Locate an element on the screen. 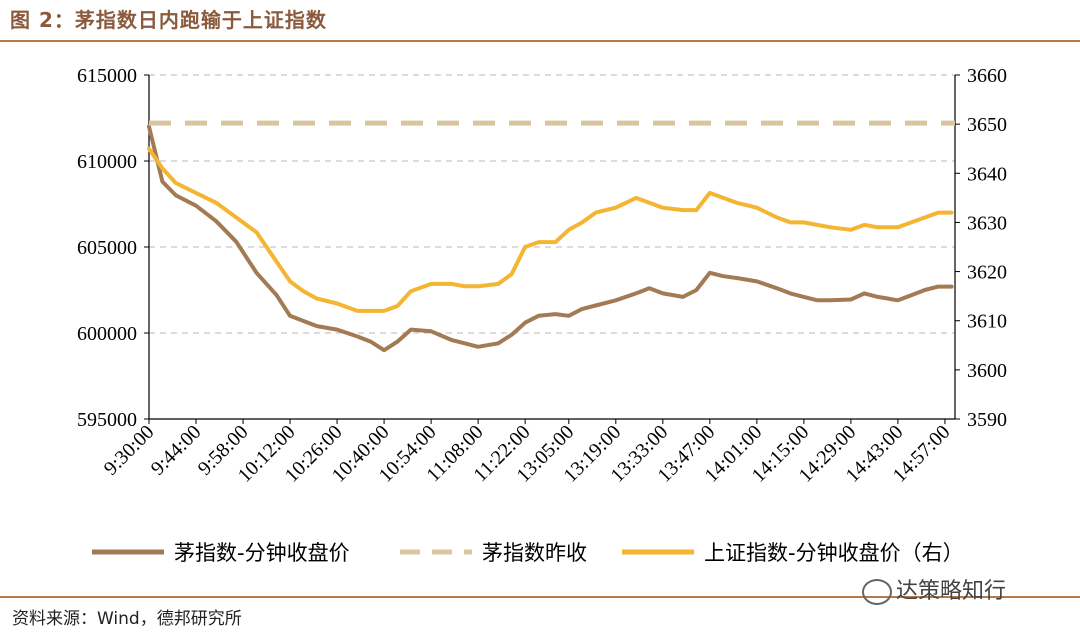 Image resolution: width=1080 pixels, height=635 pixels. y-right-tick-label: 3630 is located at coordinates (987, 223).